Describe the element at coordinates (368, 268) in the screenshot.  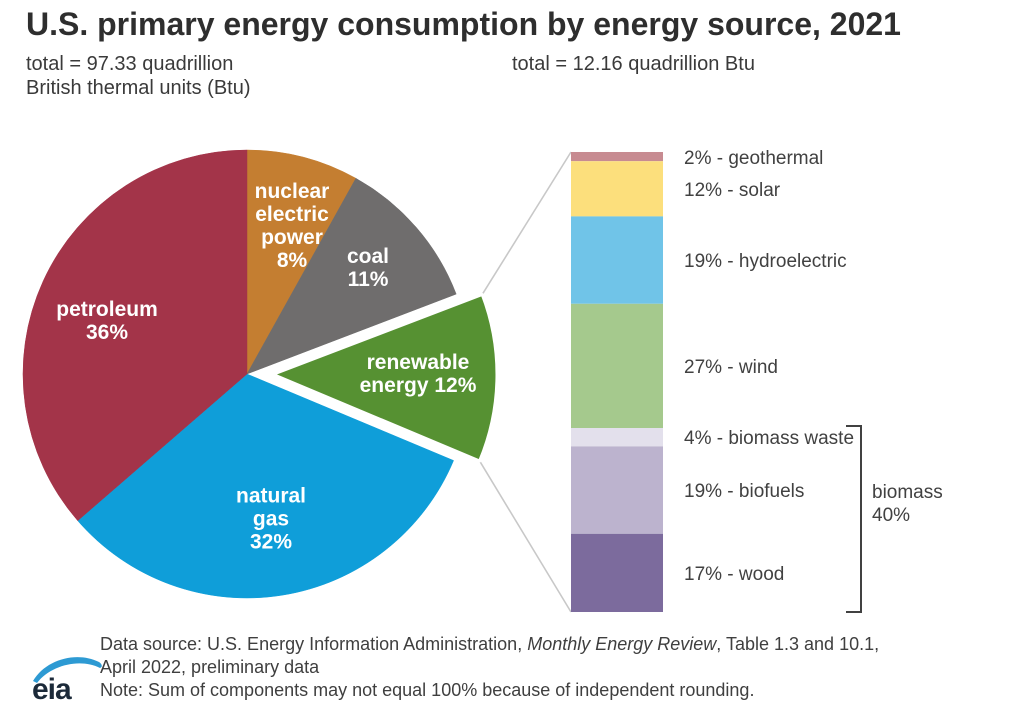
I see `pie-label-coal: coal 11%` at that location.